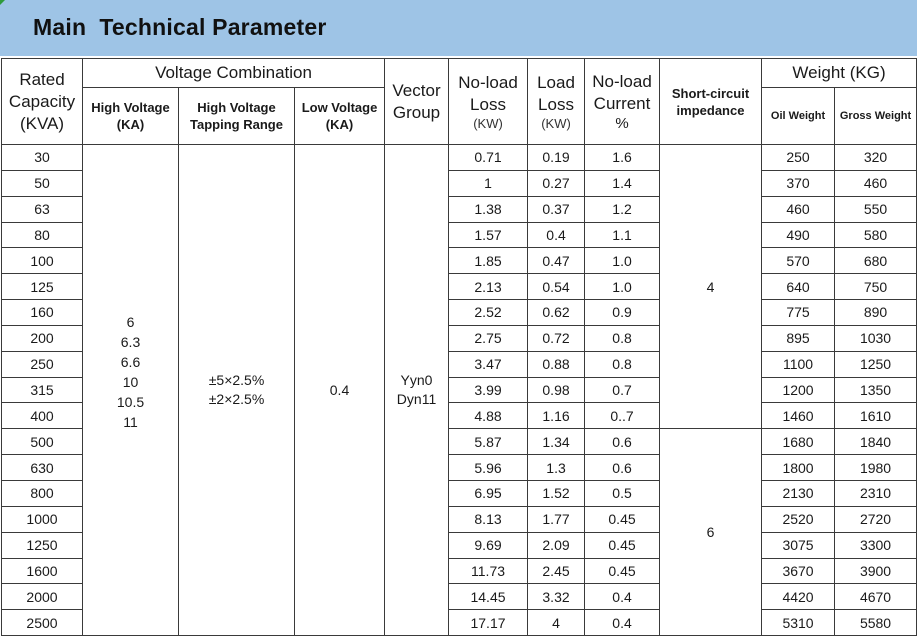 The width and height of the screenshot is (917, 637). I want to click on cell-load-loss: 2.09, so click(556, 545).